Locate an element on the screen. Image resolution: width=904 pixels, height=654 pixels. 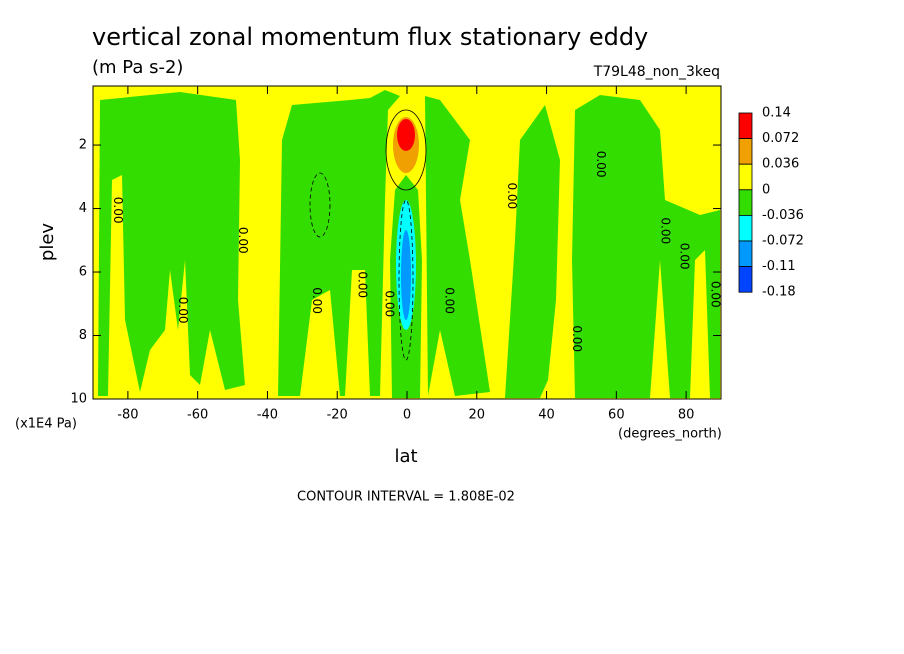
colorbar-label: 0.036 is located at coordinates (780, 164).